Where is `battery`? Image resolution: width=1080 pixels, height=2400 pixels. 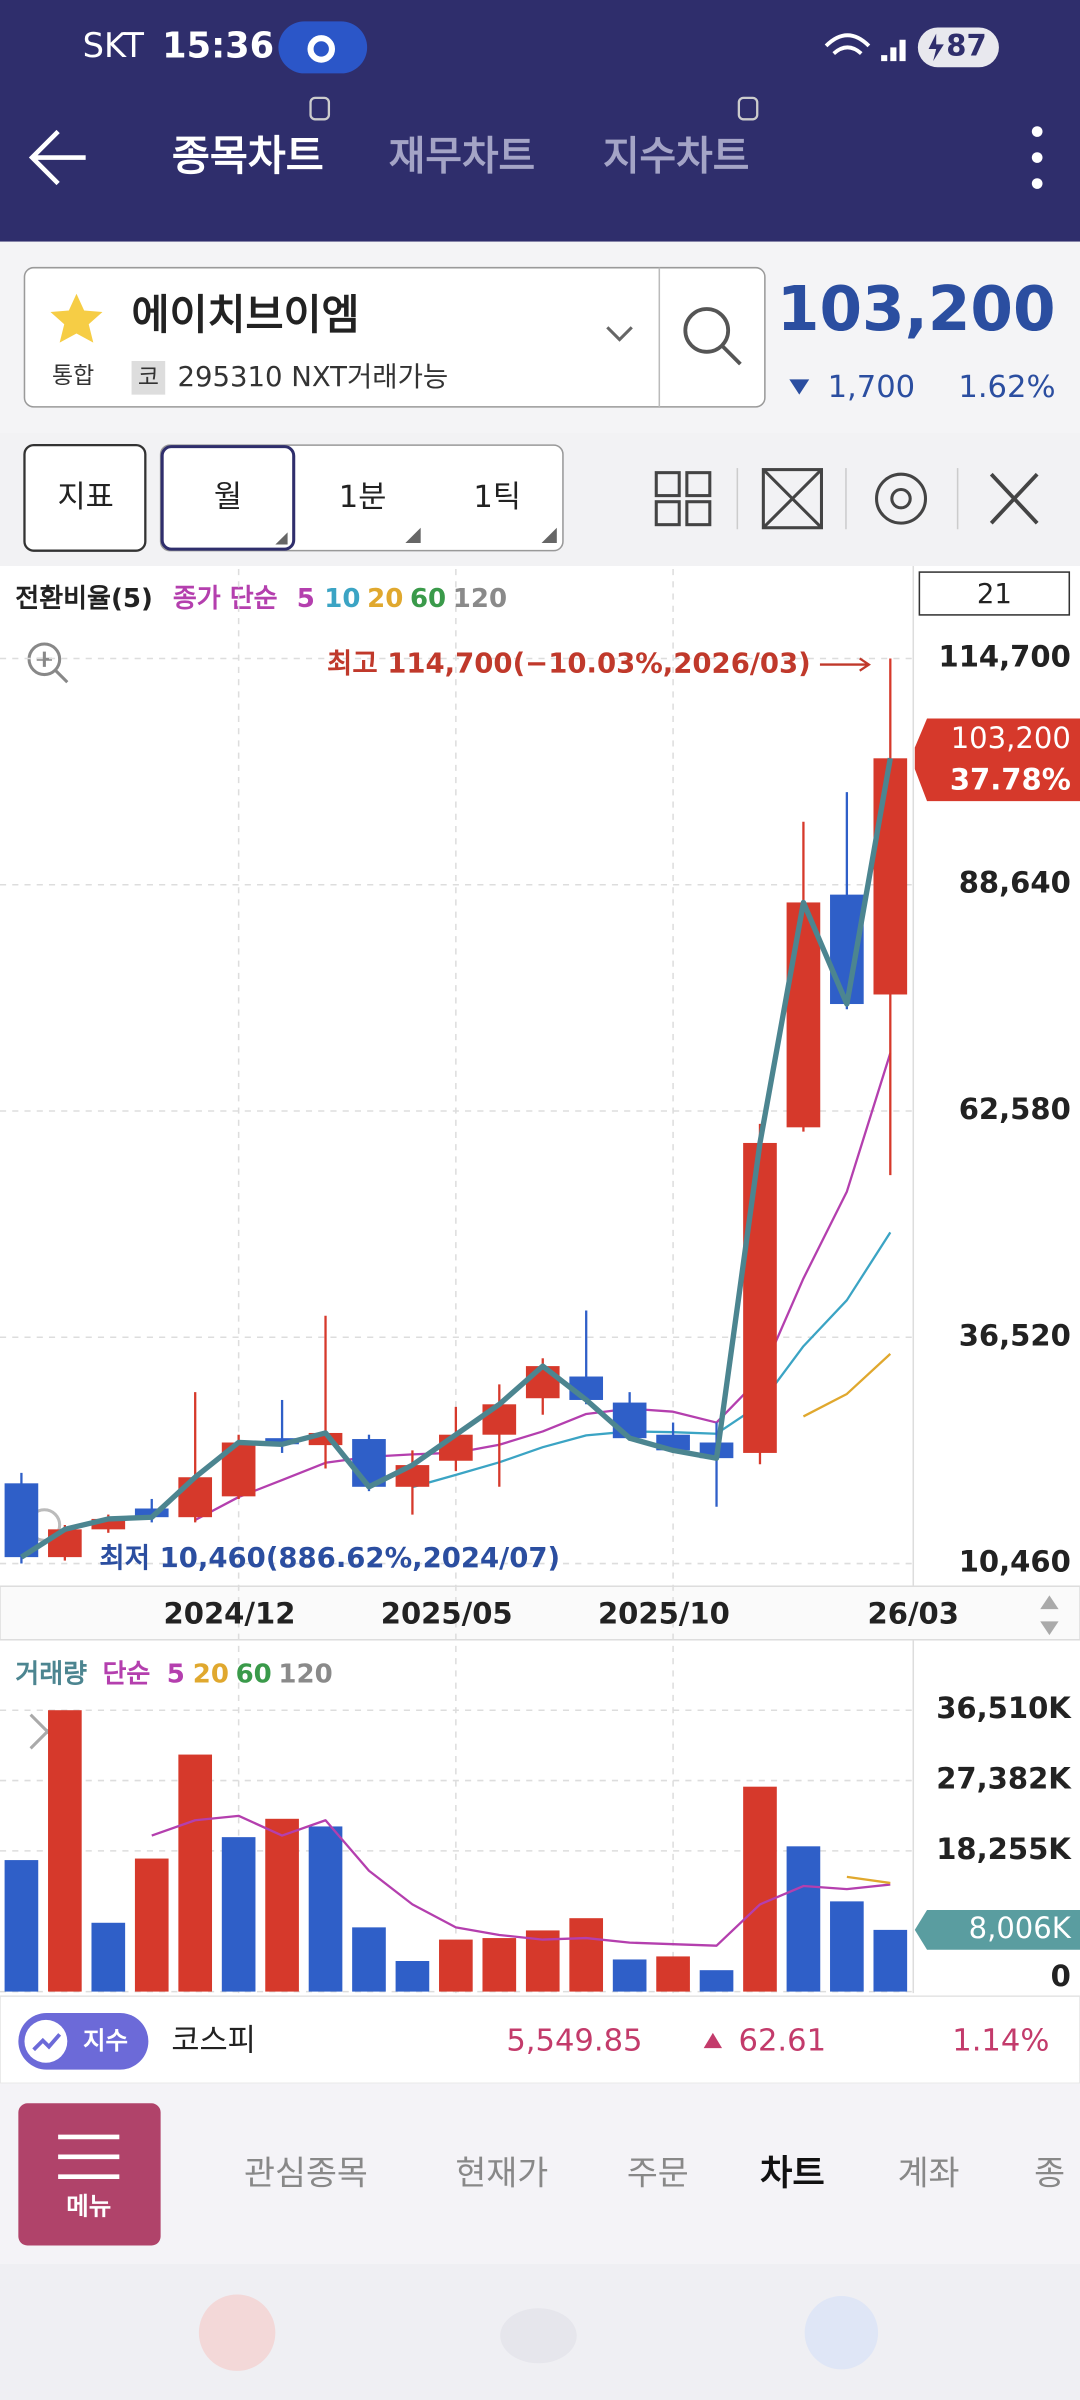 battery is located at coordinates (958, 47).